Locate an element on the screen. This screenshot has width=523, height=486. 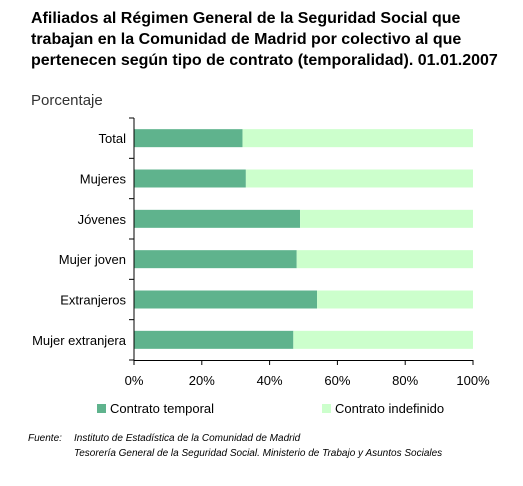
x-tick-label: 20% is located at coordinates (202, 380).